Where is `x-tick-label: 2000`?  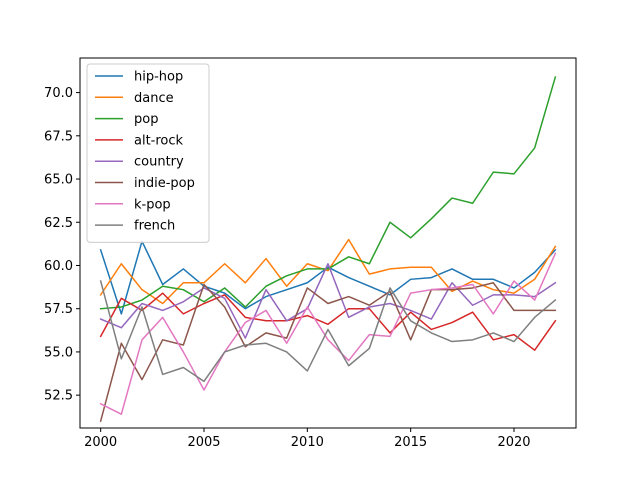
x-tick-label: 2000 is located at coordinates (100, 442).